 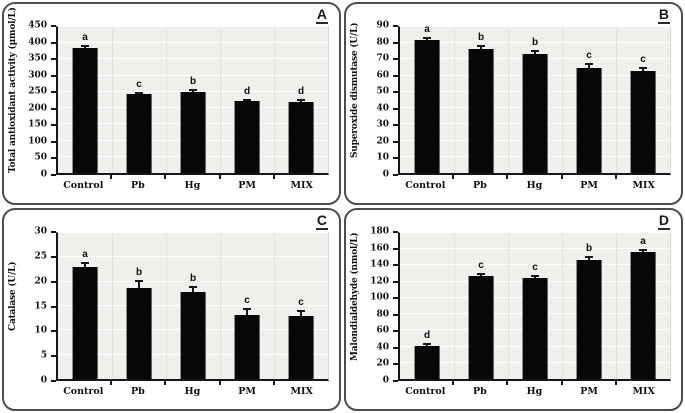 I want to click on y-tick-label: 70, so click(x=382, y=58).